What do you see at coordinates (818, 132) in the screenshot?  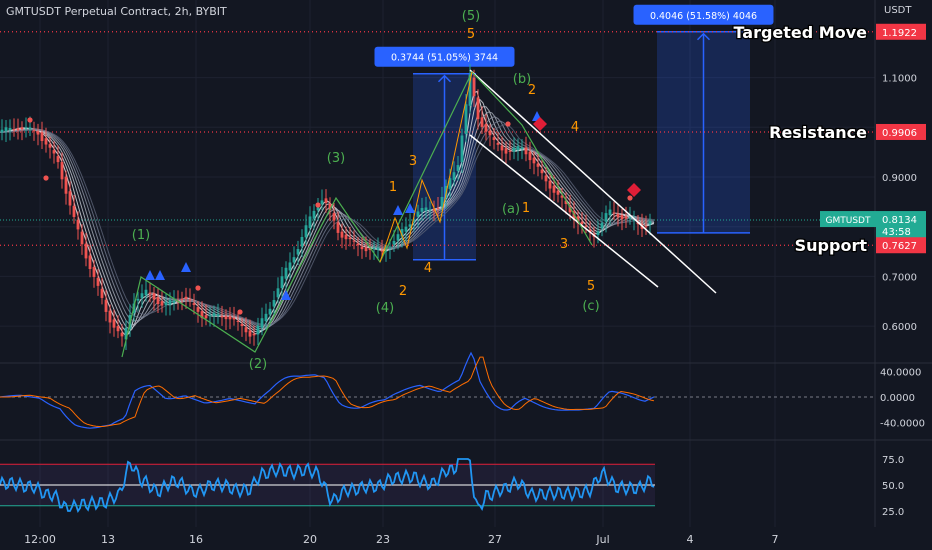 I see `level-name: Resistance` at bounding box center [818, 132].